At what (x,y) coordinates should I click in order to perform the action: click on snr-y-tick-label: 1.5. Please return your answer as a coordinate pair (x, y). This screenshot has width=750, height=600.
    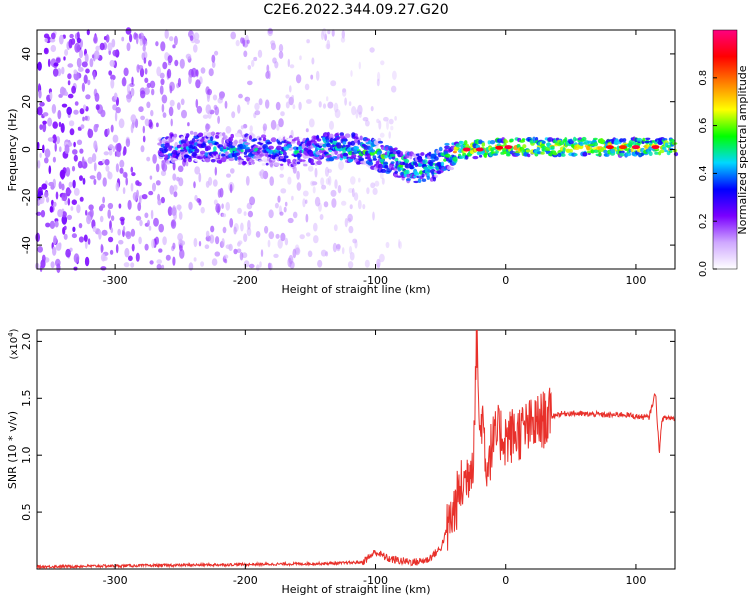
    Looking at the image, I should click on (26, 399).